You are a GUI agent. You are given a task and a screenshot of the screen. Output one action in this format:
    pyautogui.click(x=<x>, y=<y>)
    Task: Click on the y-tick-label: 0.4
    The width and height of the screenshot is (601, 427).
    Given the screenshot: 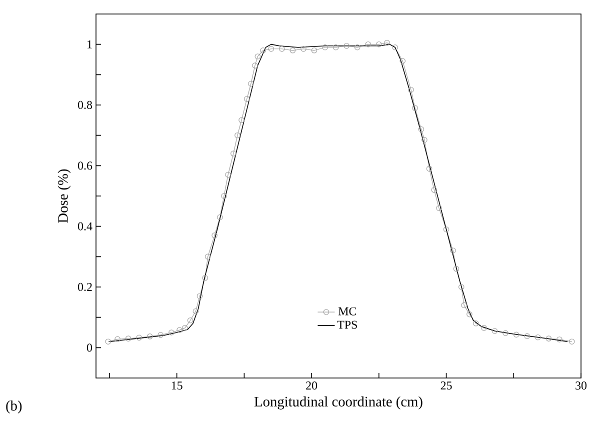 What is the action you would take?
    pyautogui.click(x=85, y=226)
    